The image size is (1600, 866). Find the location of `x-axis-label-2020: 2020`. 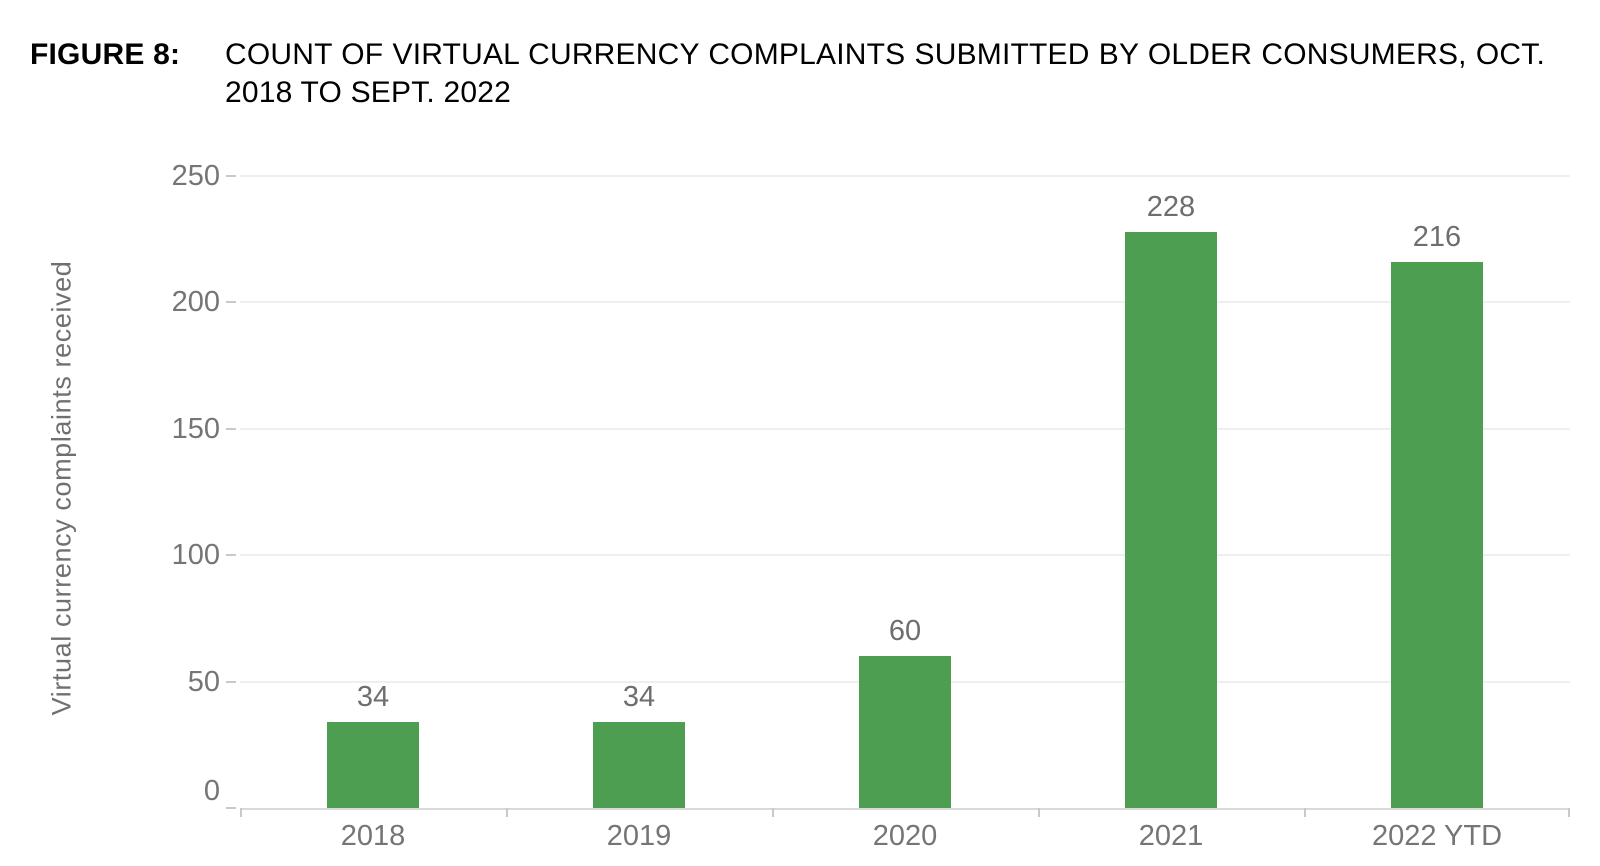

x-axis-label-2020: 2020 is located at coordinates (905, 836).